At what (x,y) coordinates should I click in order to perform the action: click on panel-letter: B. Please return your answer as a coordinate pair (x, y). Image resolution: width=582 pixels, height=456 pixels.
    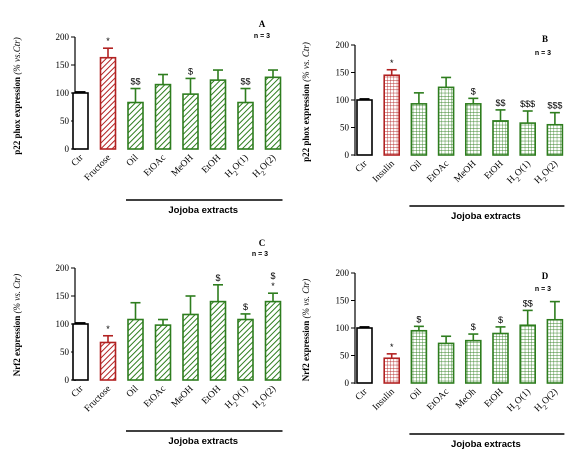
    Looking at the image, I should click on (545, 39).